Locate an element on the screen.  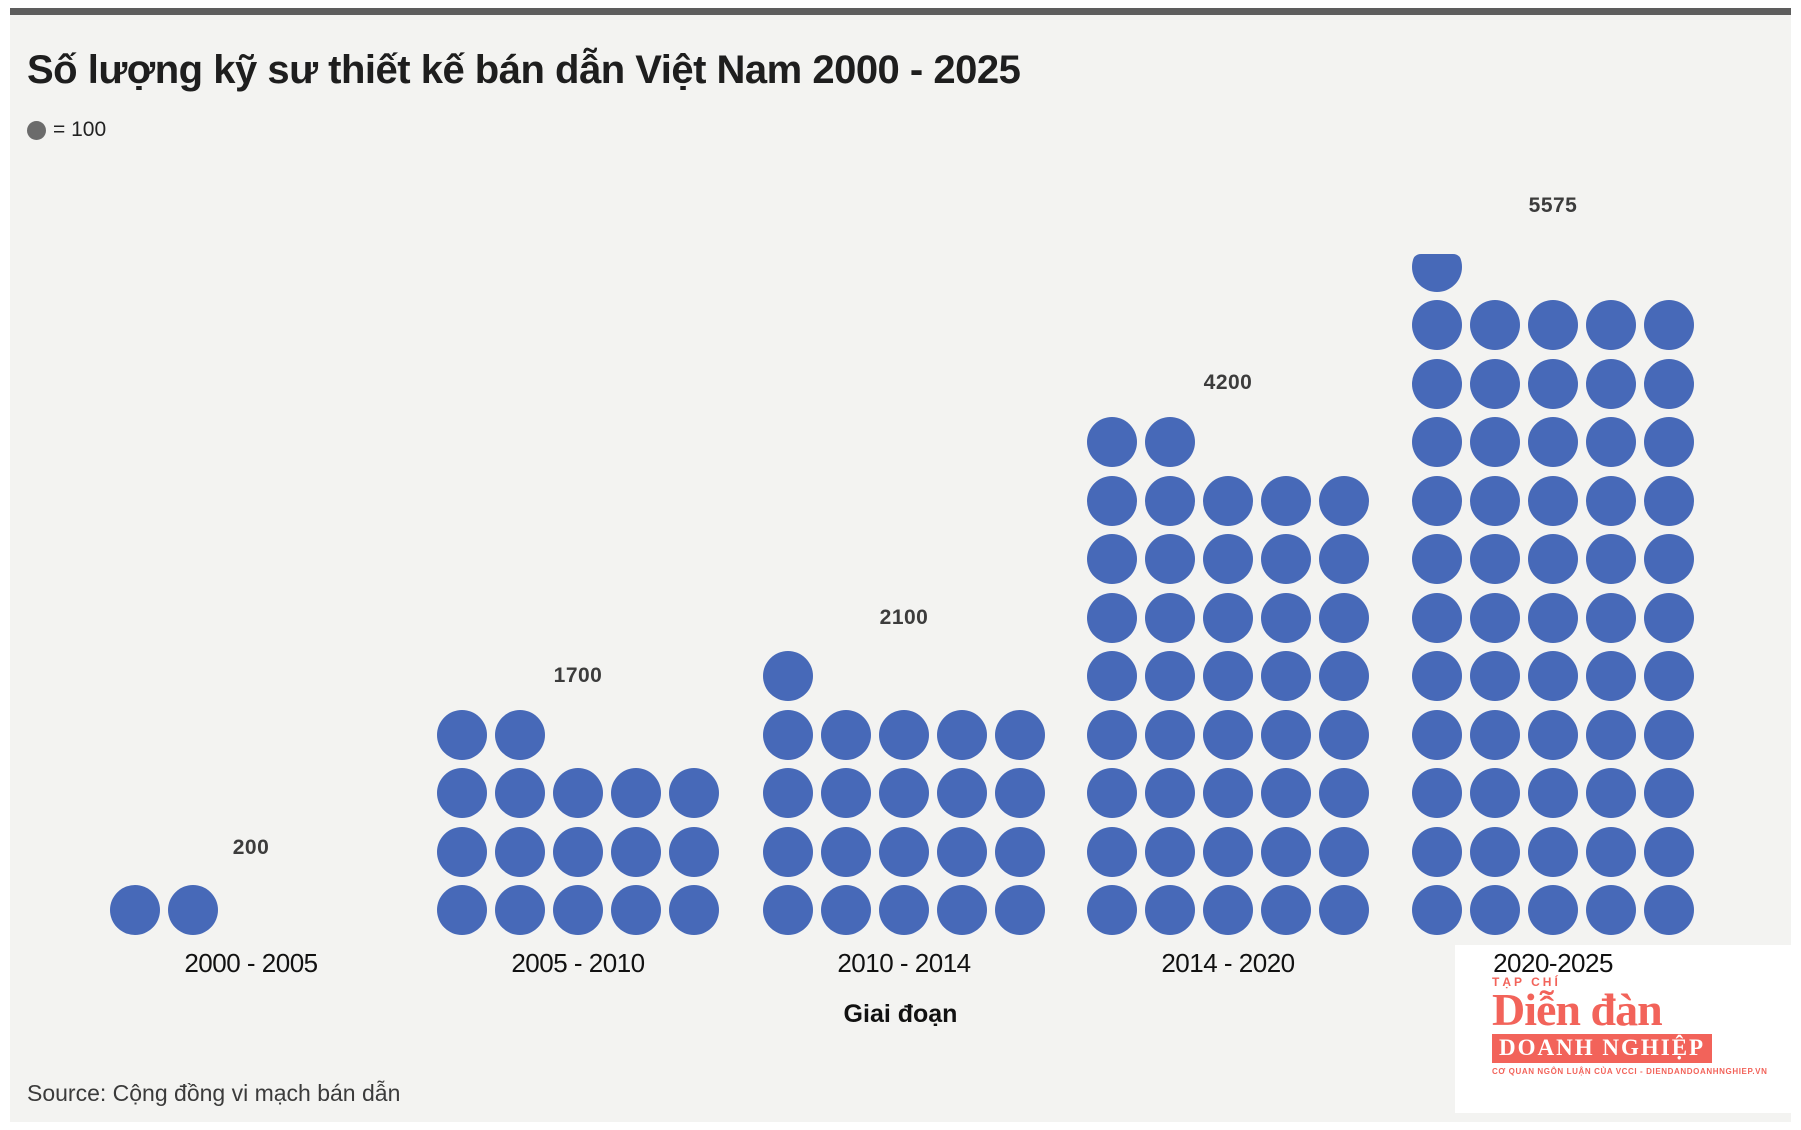
unit-dot-partial is located at coordinates (1437, 273).